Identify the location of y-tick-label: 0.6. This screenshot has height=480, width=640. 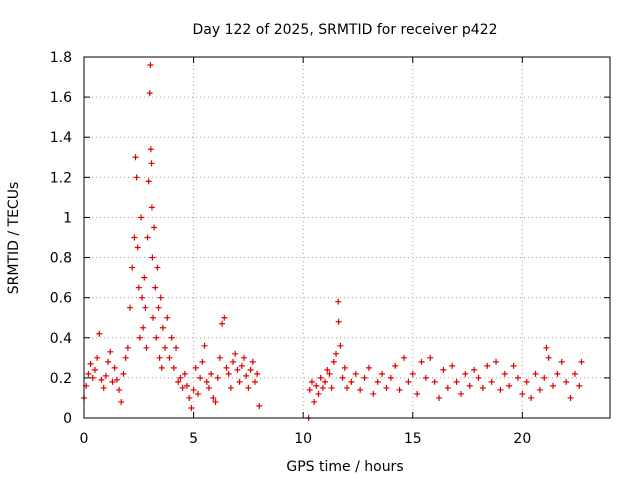
(61, 299).